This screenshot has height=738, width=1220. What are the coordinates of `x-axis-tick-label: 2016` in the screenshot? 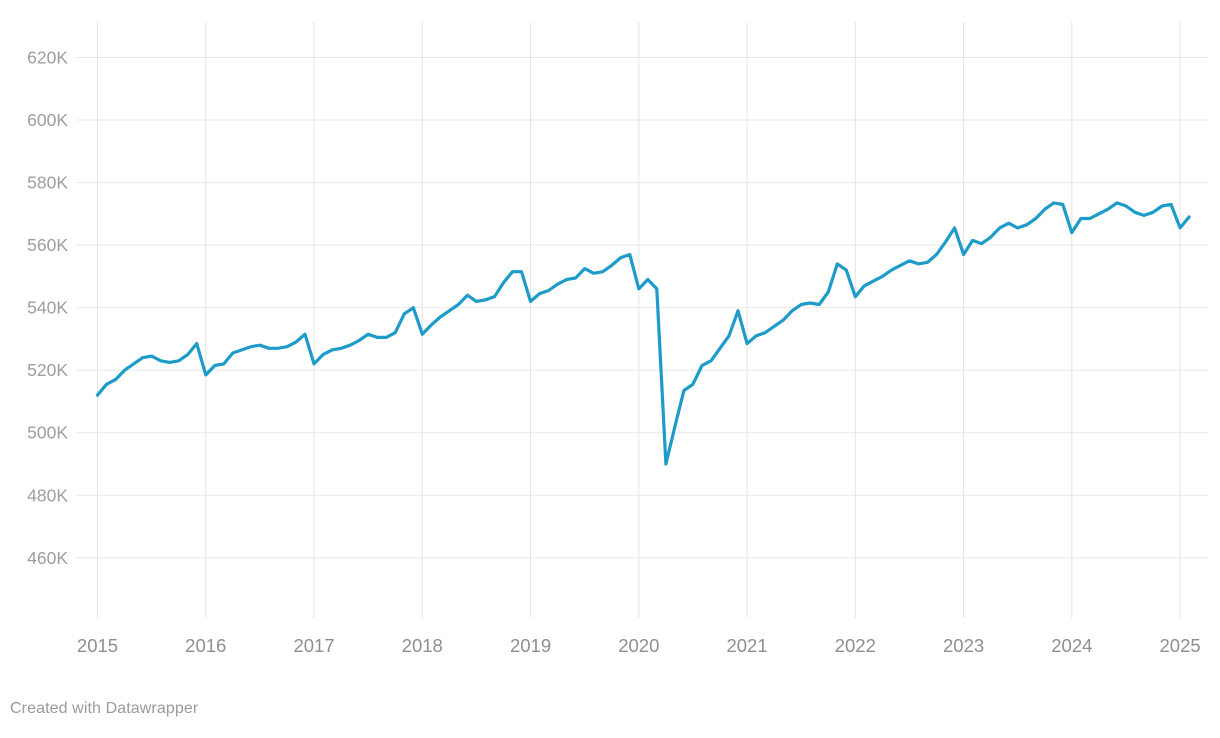 It's located at (205, 645).